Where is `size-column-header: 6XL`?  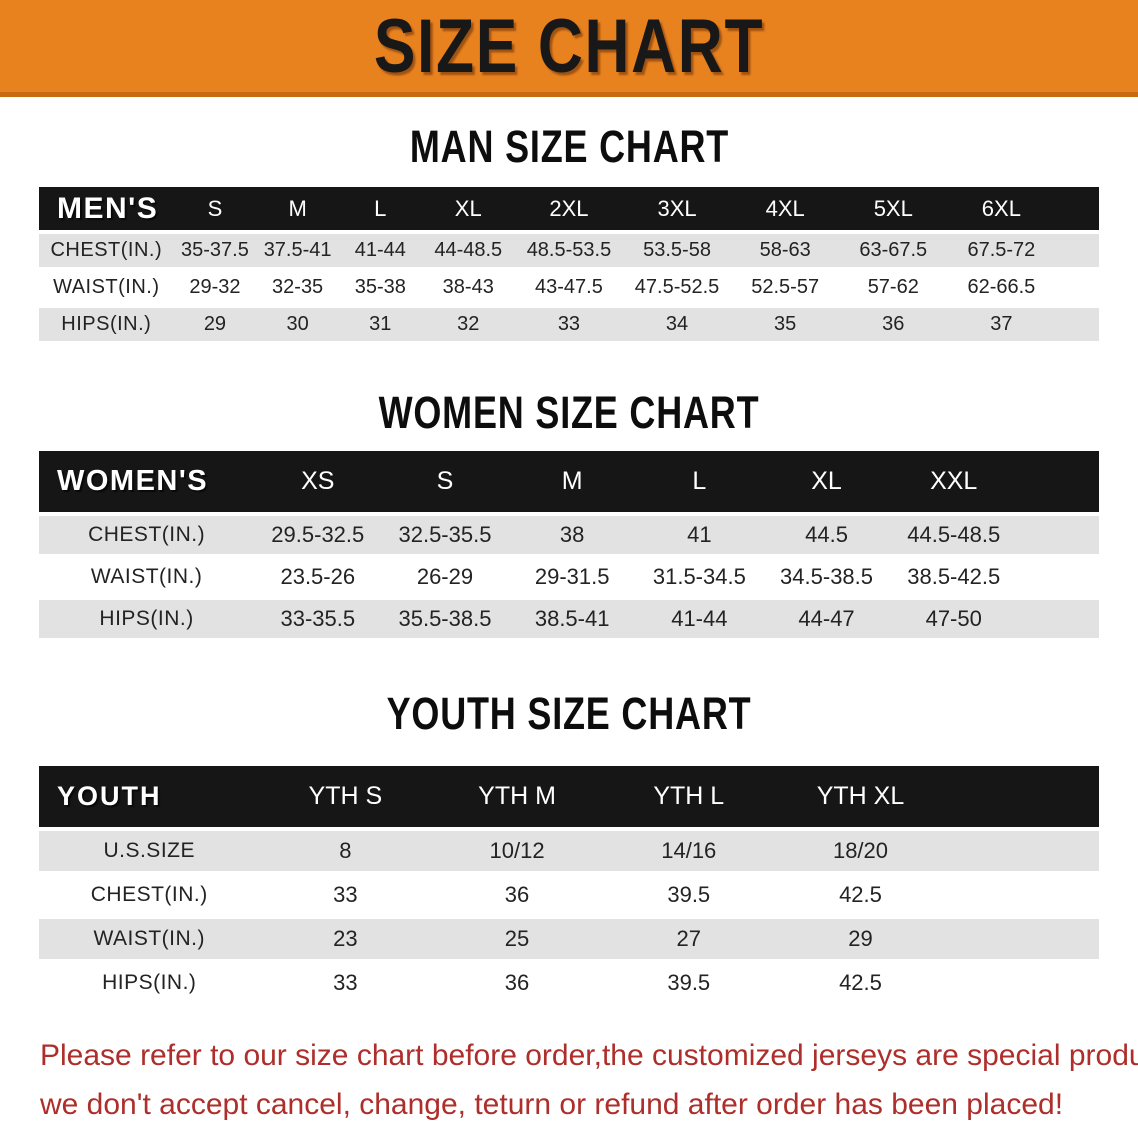
size-column-header: 6XL is located at coordinates (1001, 208).